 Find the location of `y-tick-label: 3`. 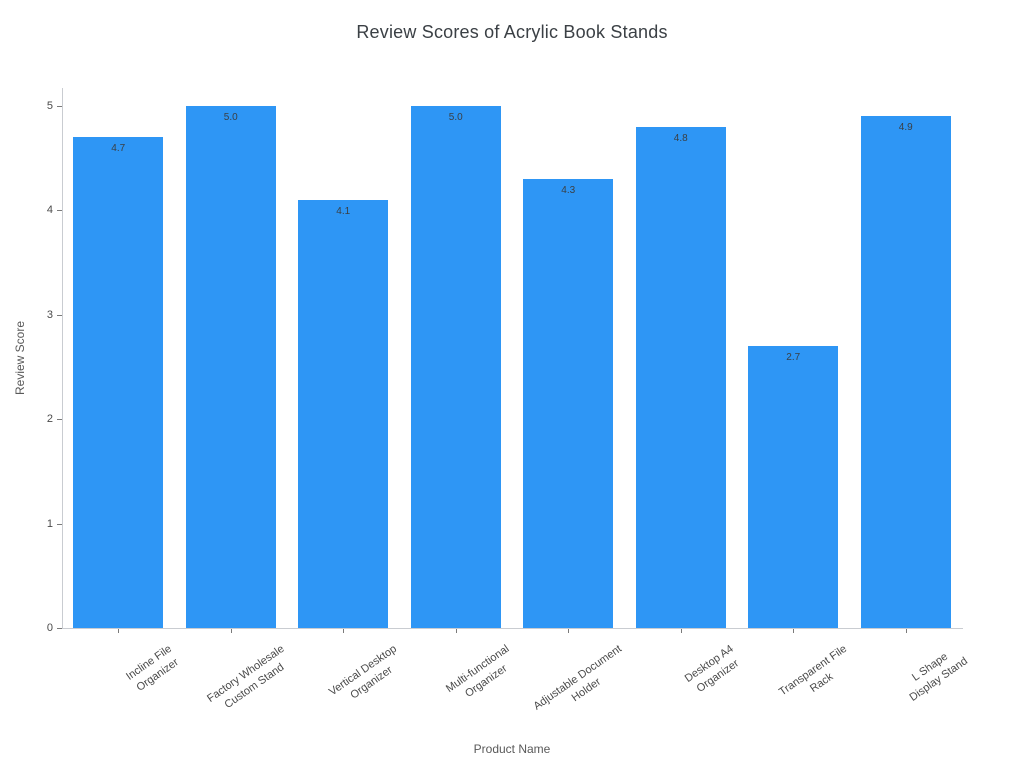

y-tick-label: 3 is located at coordinates (49, 314).